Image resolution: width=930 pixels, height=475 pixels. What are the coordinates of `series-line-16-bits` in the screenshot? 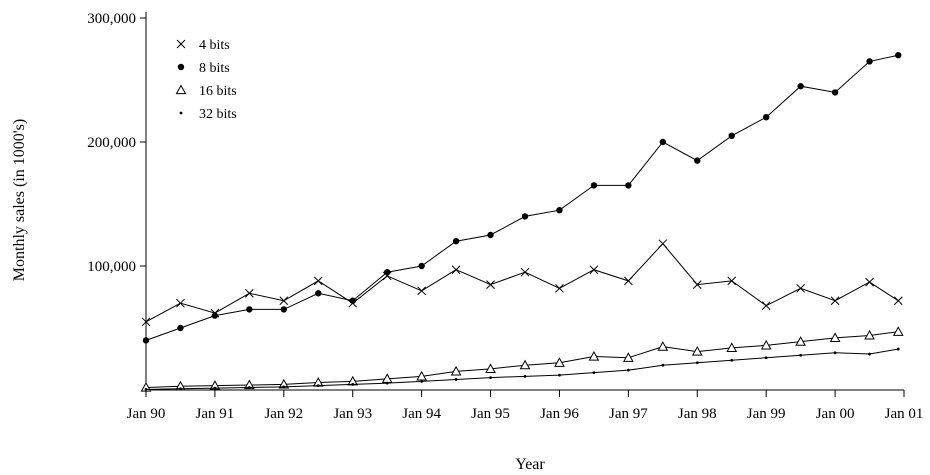 It's located at (522, 360).